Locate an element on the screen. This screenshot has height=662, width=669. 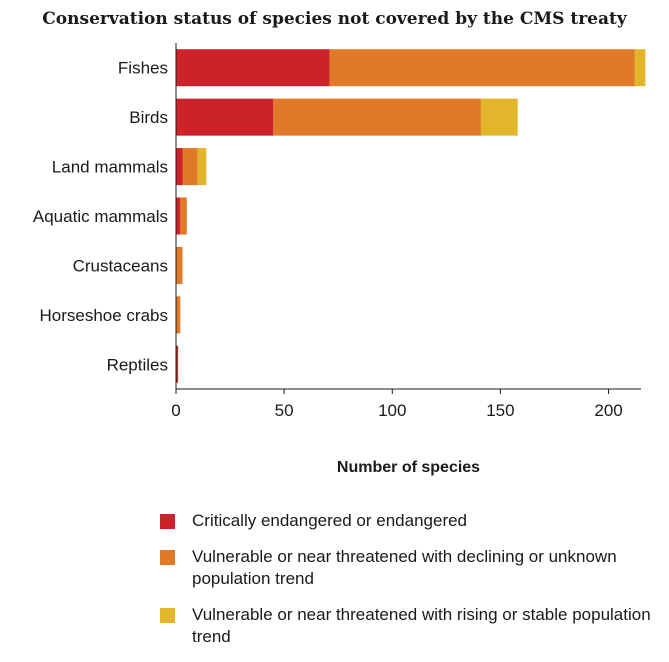
x-axis-ticks: 0 50 100 150 200 is located at coordinates (397, 404).